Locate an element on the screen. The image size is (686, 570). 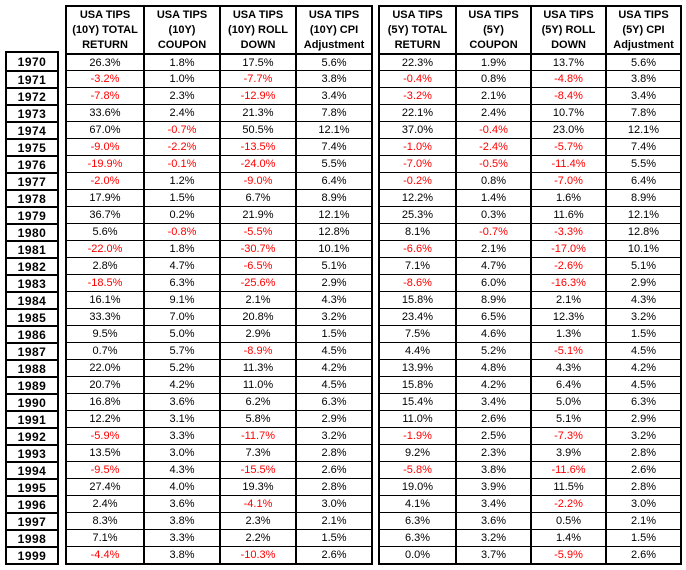
header-line: (10Y) CPI is located at coordinates (334, 29).